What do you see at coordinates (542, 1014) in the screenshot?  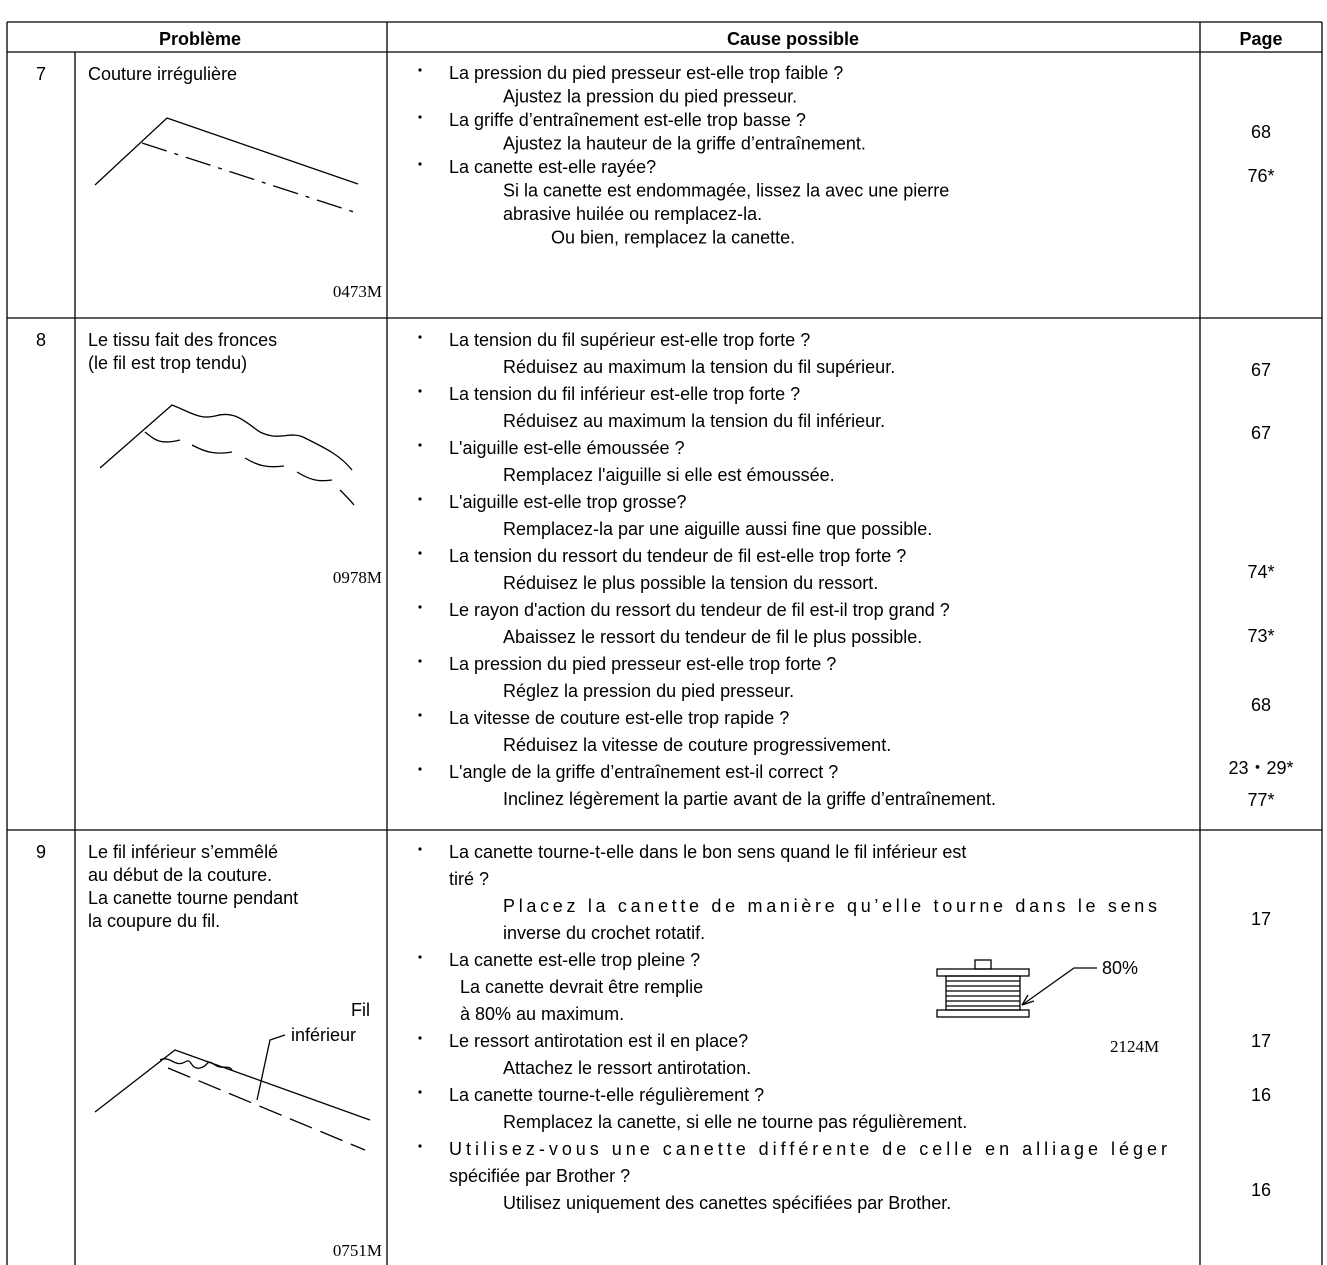 I see `cause-remedy: à 80% au maximum.` at bounding box center [542, 1014].